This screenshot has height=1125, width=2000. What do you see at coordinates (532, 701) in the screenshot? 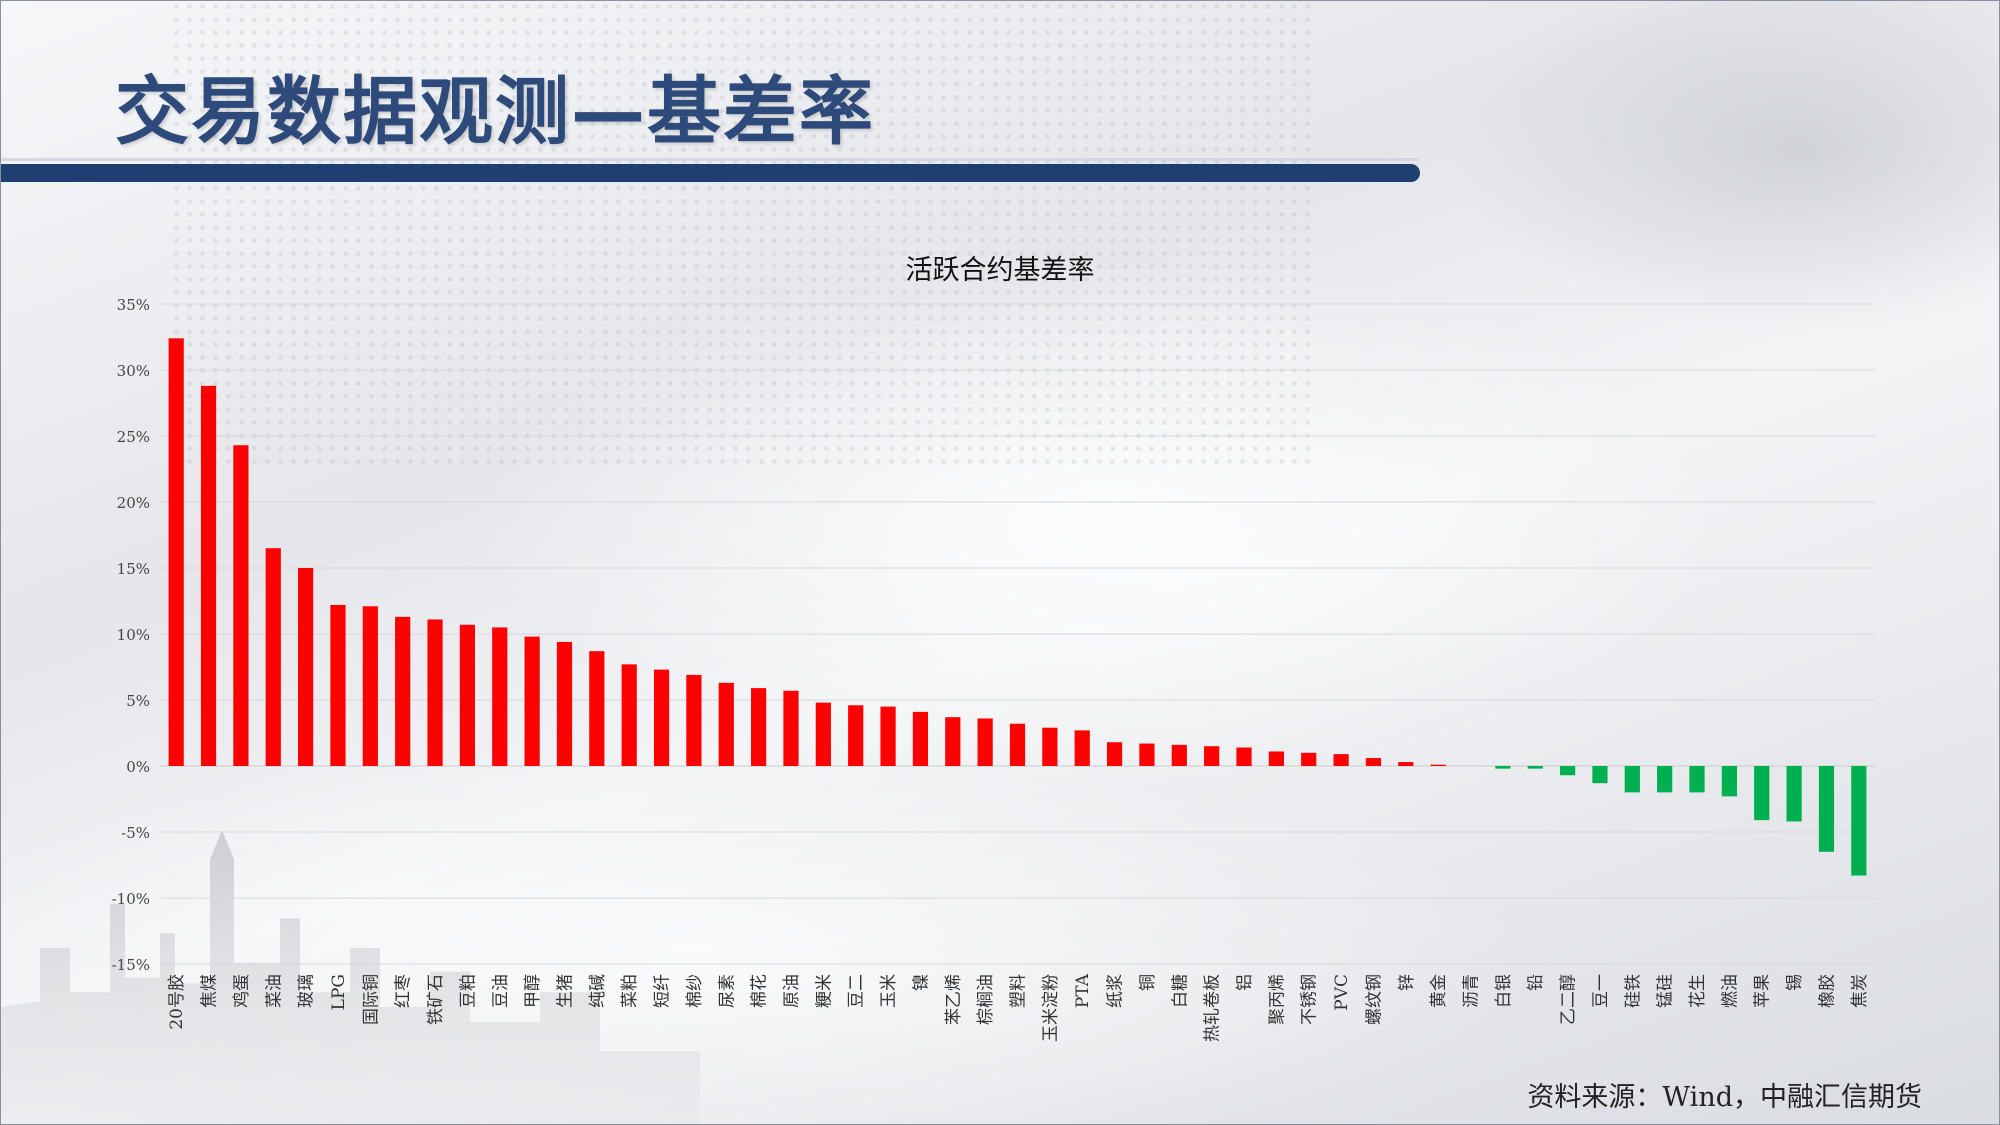
I see `bar-甲醇` at bounding box center [532, 701].